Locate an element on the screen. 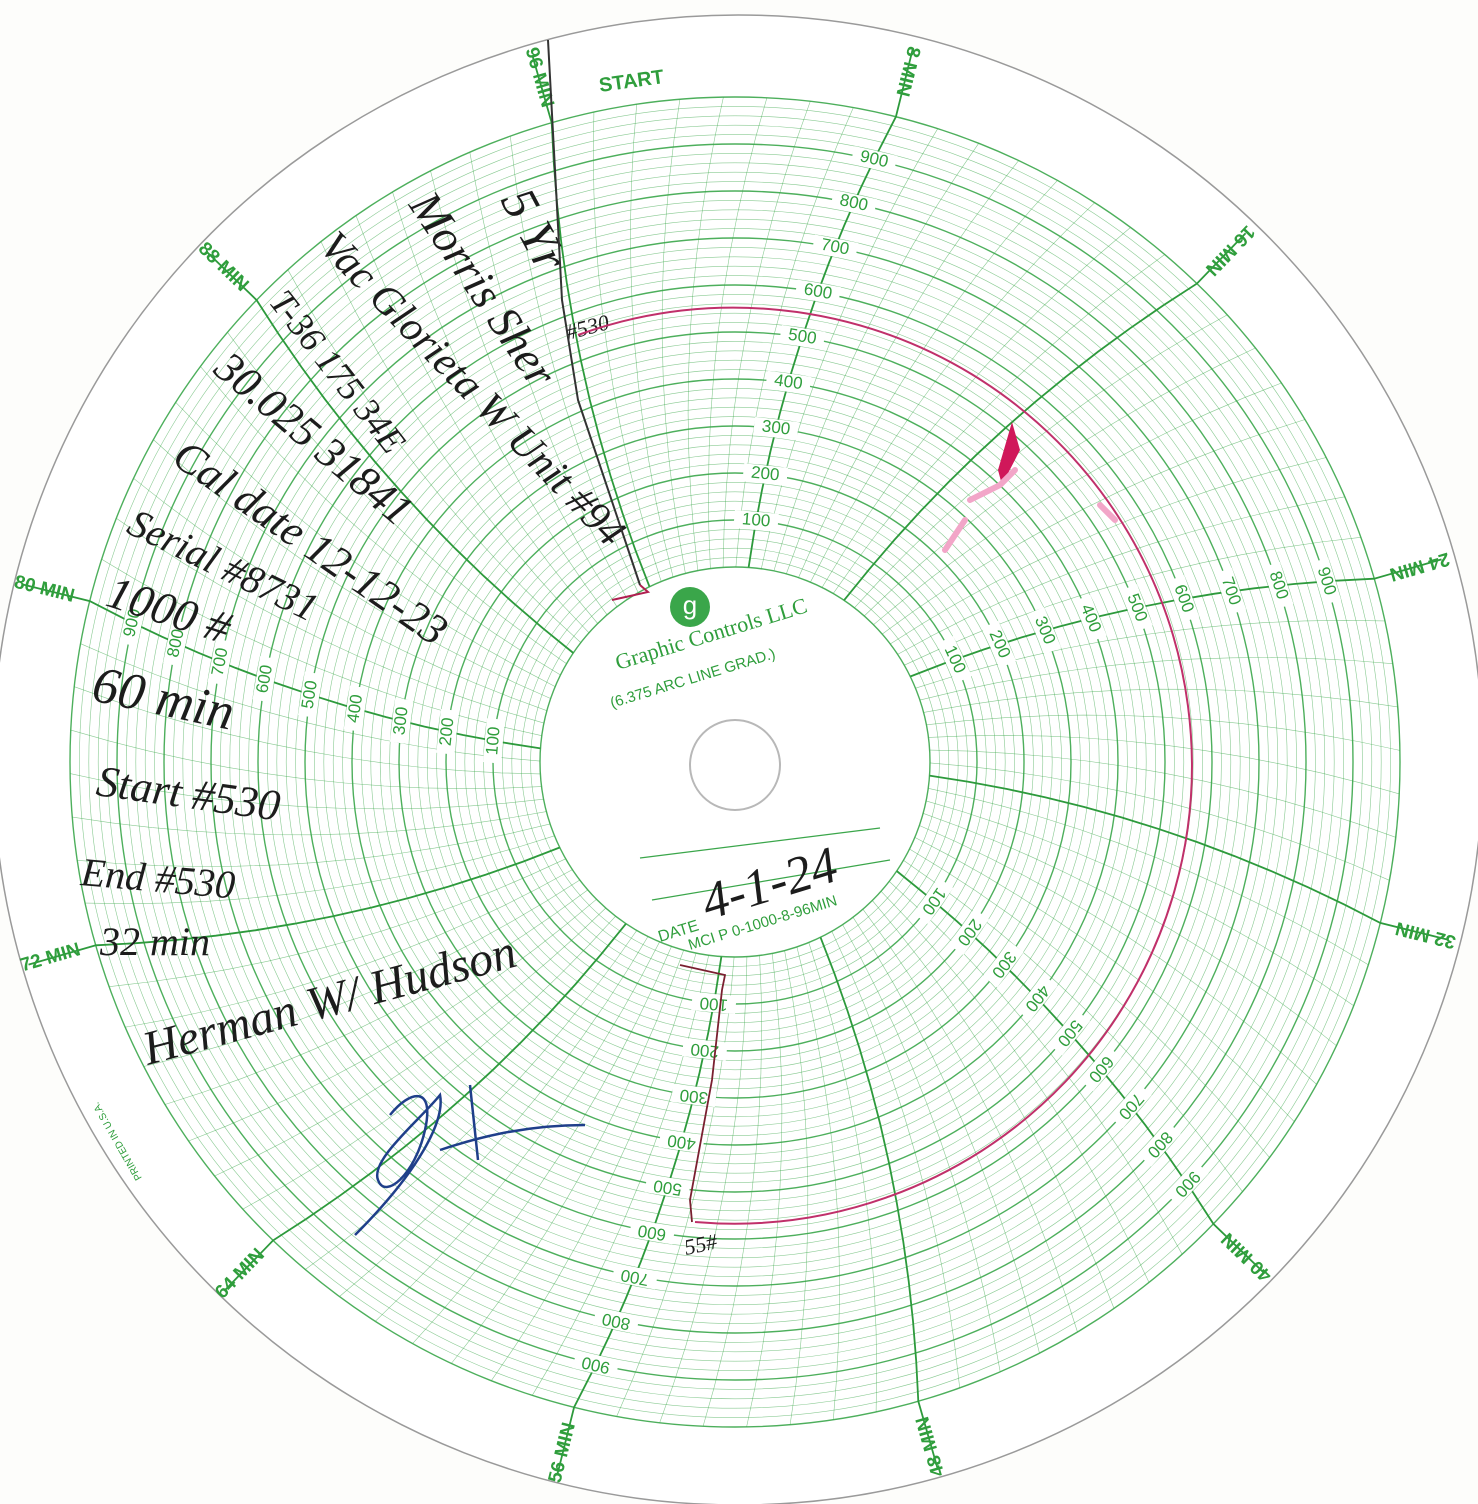  scale-label: 100 is located at coordinates (714, 1003).